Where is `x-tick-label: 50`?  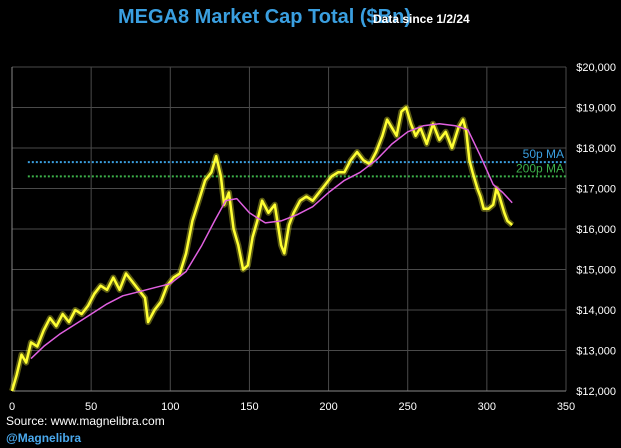
x-tick-label: 50 is located at coordinates (91, 407).